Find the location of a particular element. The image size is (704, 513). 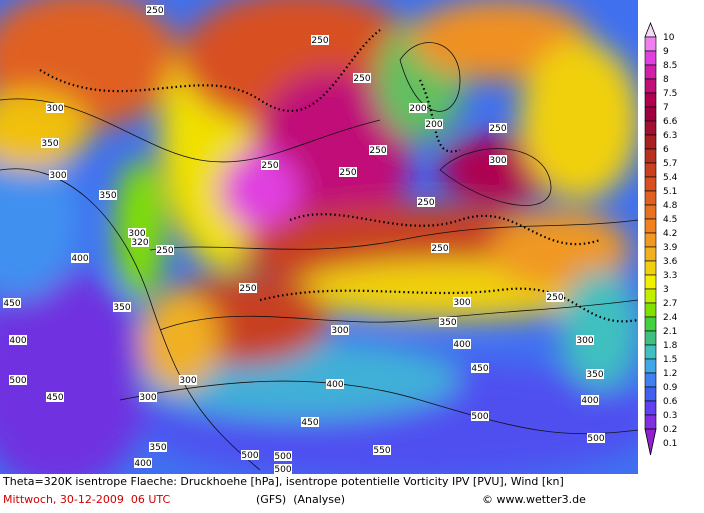

legend-label: 4.2 is located at coordinates (670, 234).